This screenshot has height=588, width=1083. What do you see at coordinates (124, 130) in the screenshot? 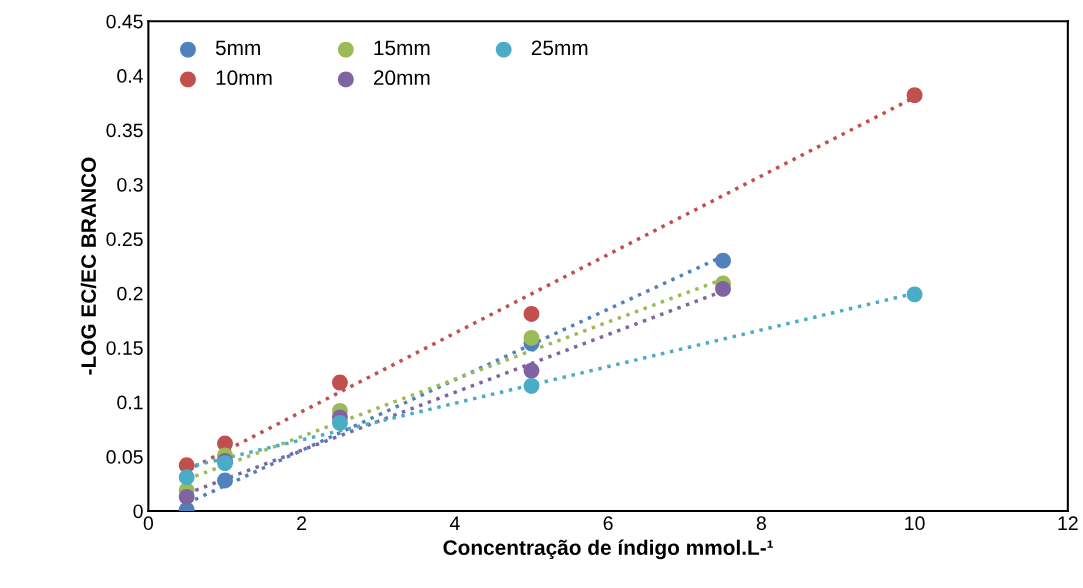
I see `y-tick-label: 0.35` at bounding box center [124, 130].